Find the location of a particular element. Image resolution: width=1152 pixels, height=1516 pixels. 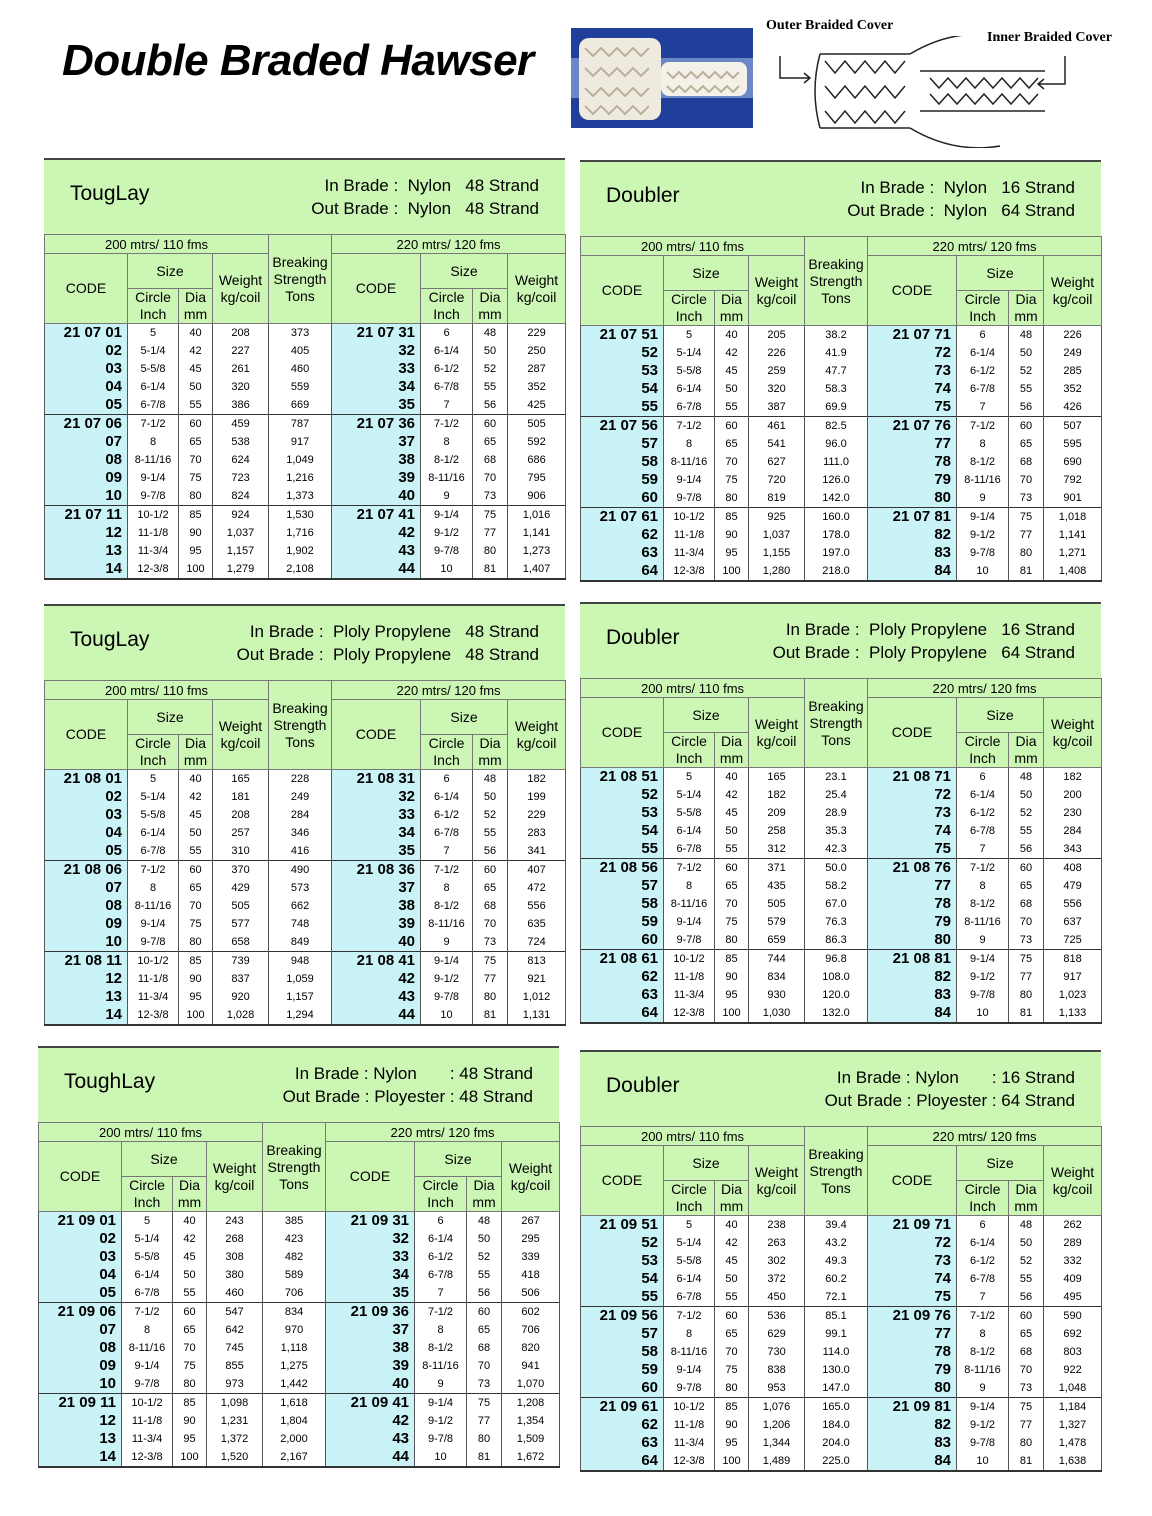

value-cell: 6-1/2 is located at coordinates (983, 371).